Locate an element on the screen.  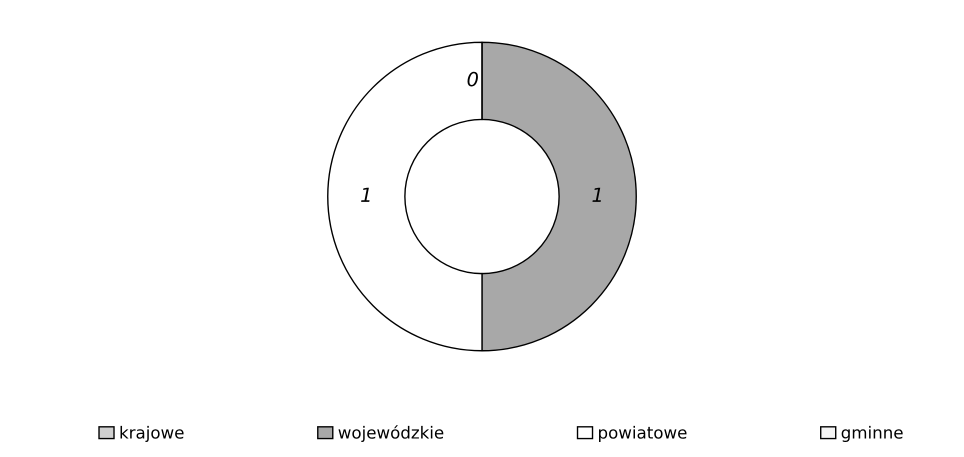
legend-label: powiatowe is located at coordinates (642, 434).